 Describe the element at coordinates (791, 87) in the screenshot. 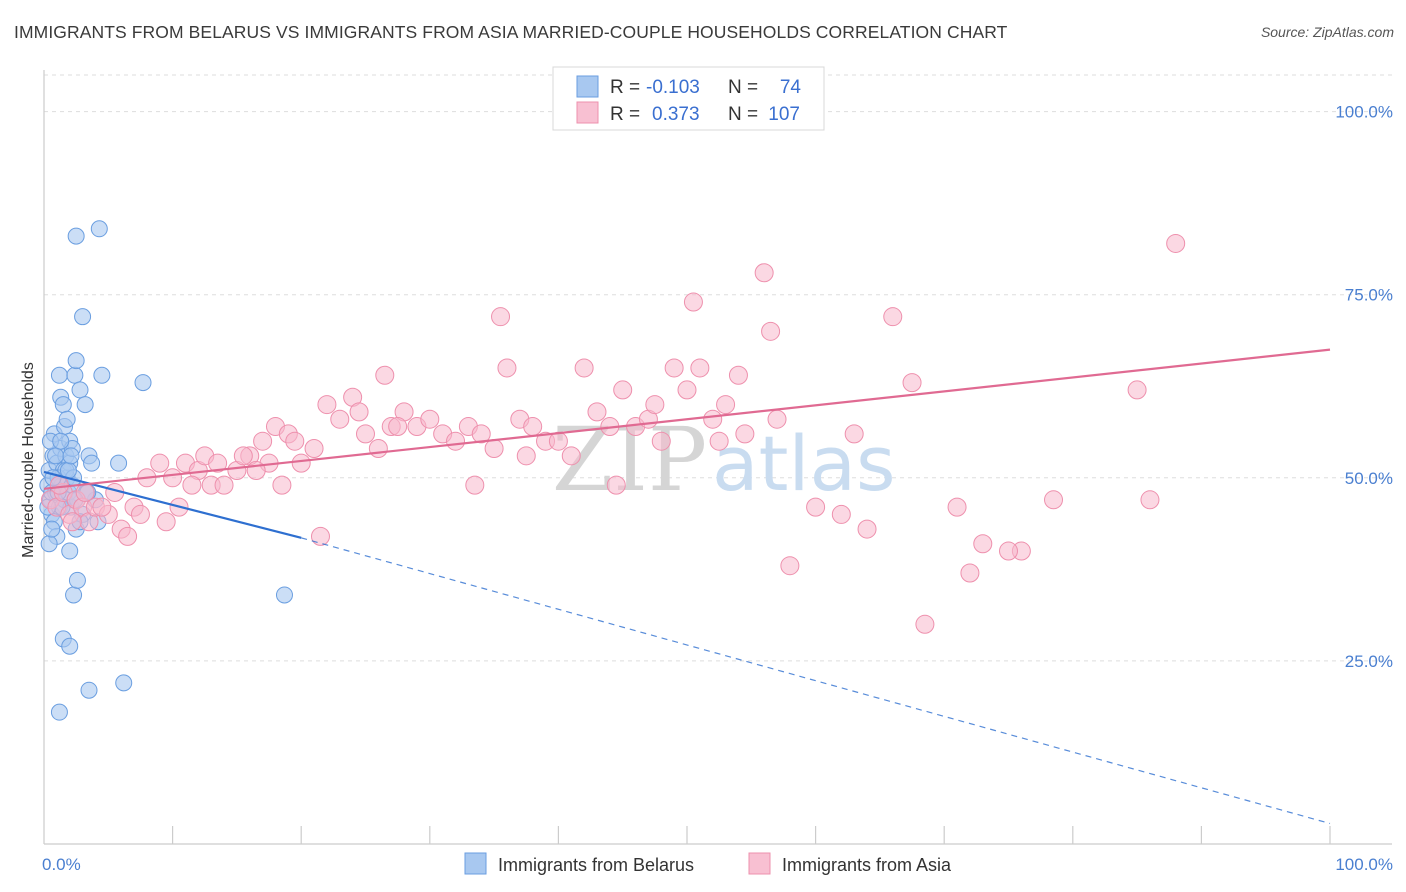

I see `legend-n-value-1: 74` at that location.